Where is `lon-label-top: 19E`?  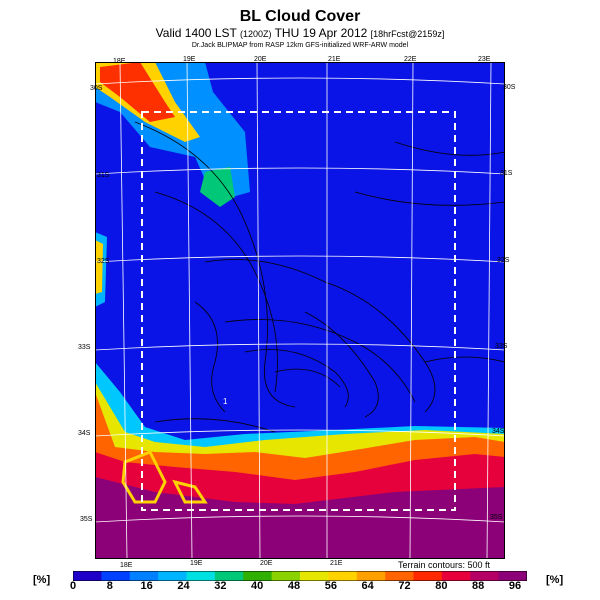 lon-label-top: 19E is located at coordinates (189, 59).